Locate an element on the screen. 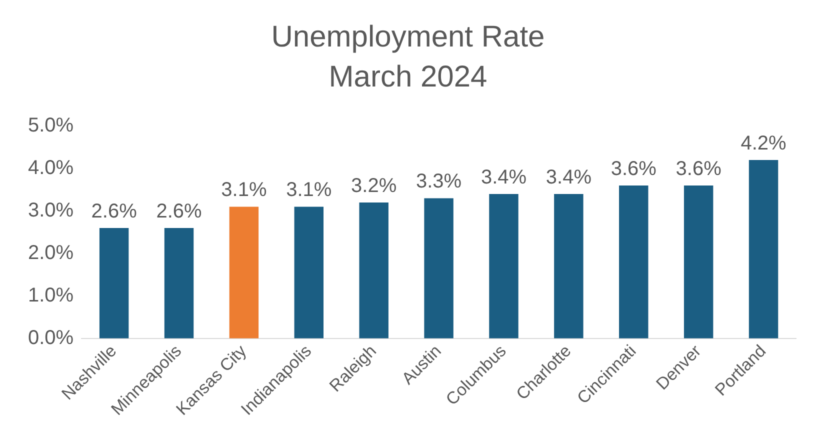 The width and height of the screenshot is (814, 431). chart-subtitle: March 2024 is located at coordinates (408, 77).